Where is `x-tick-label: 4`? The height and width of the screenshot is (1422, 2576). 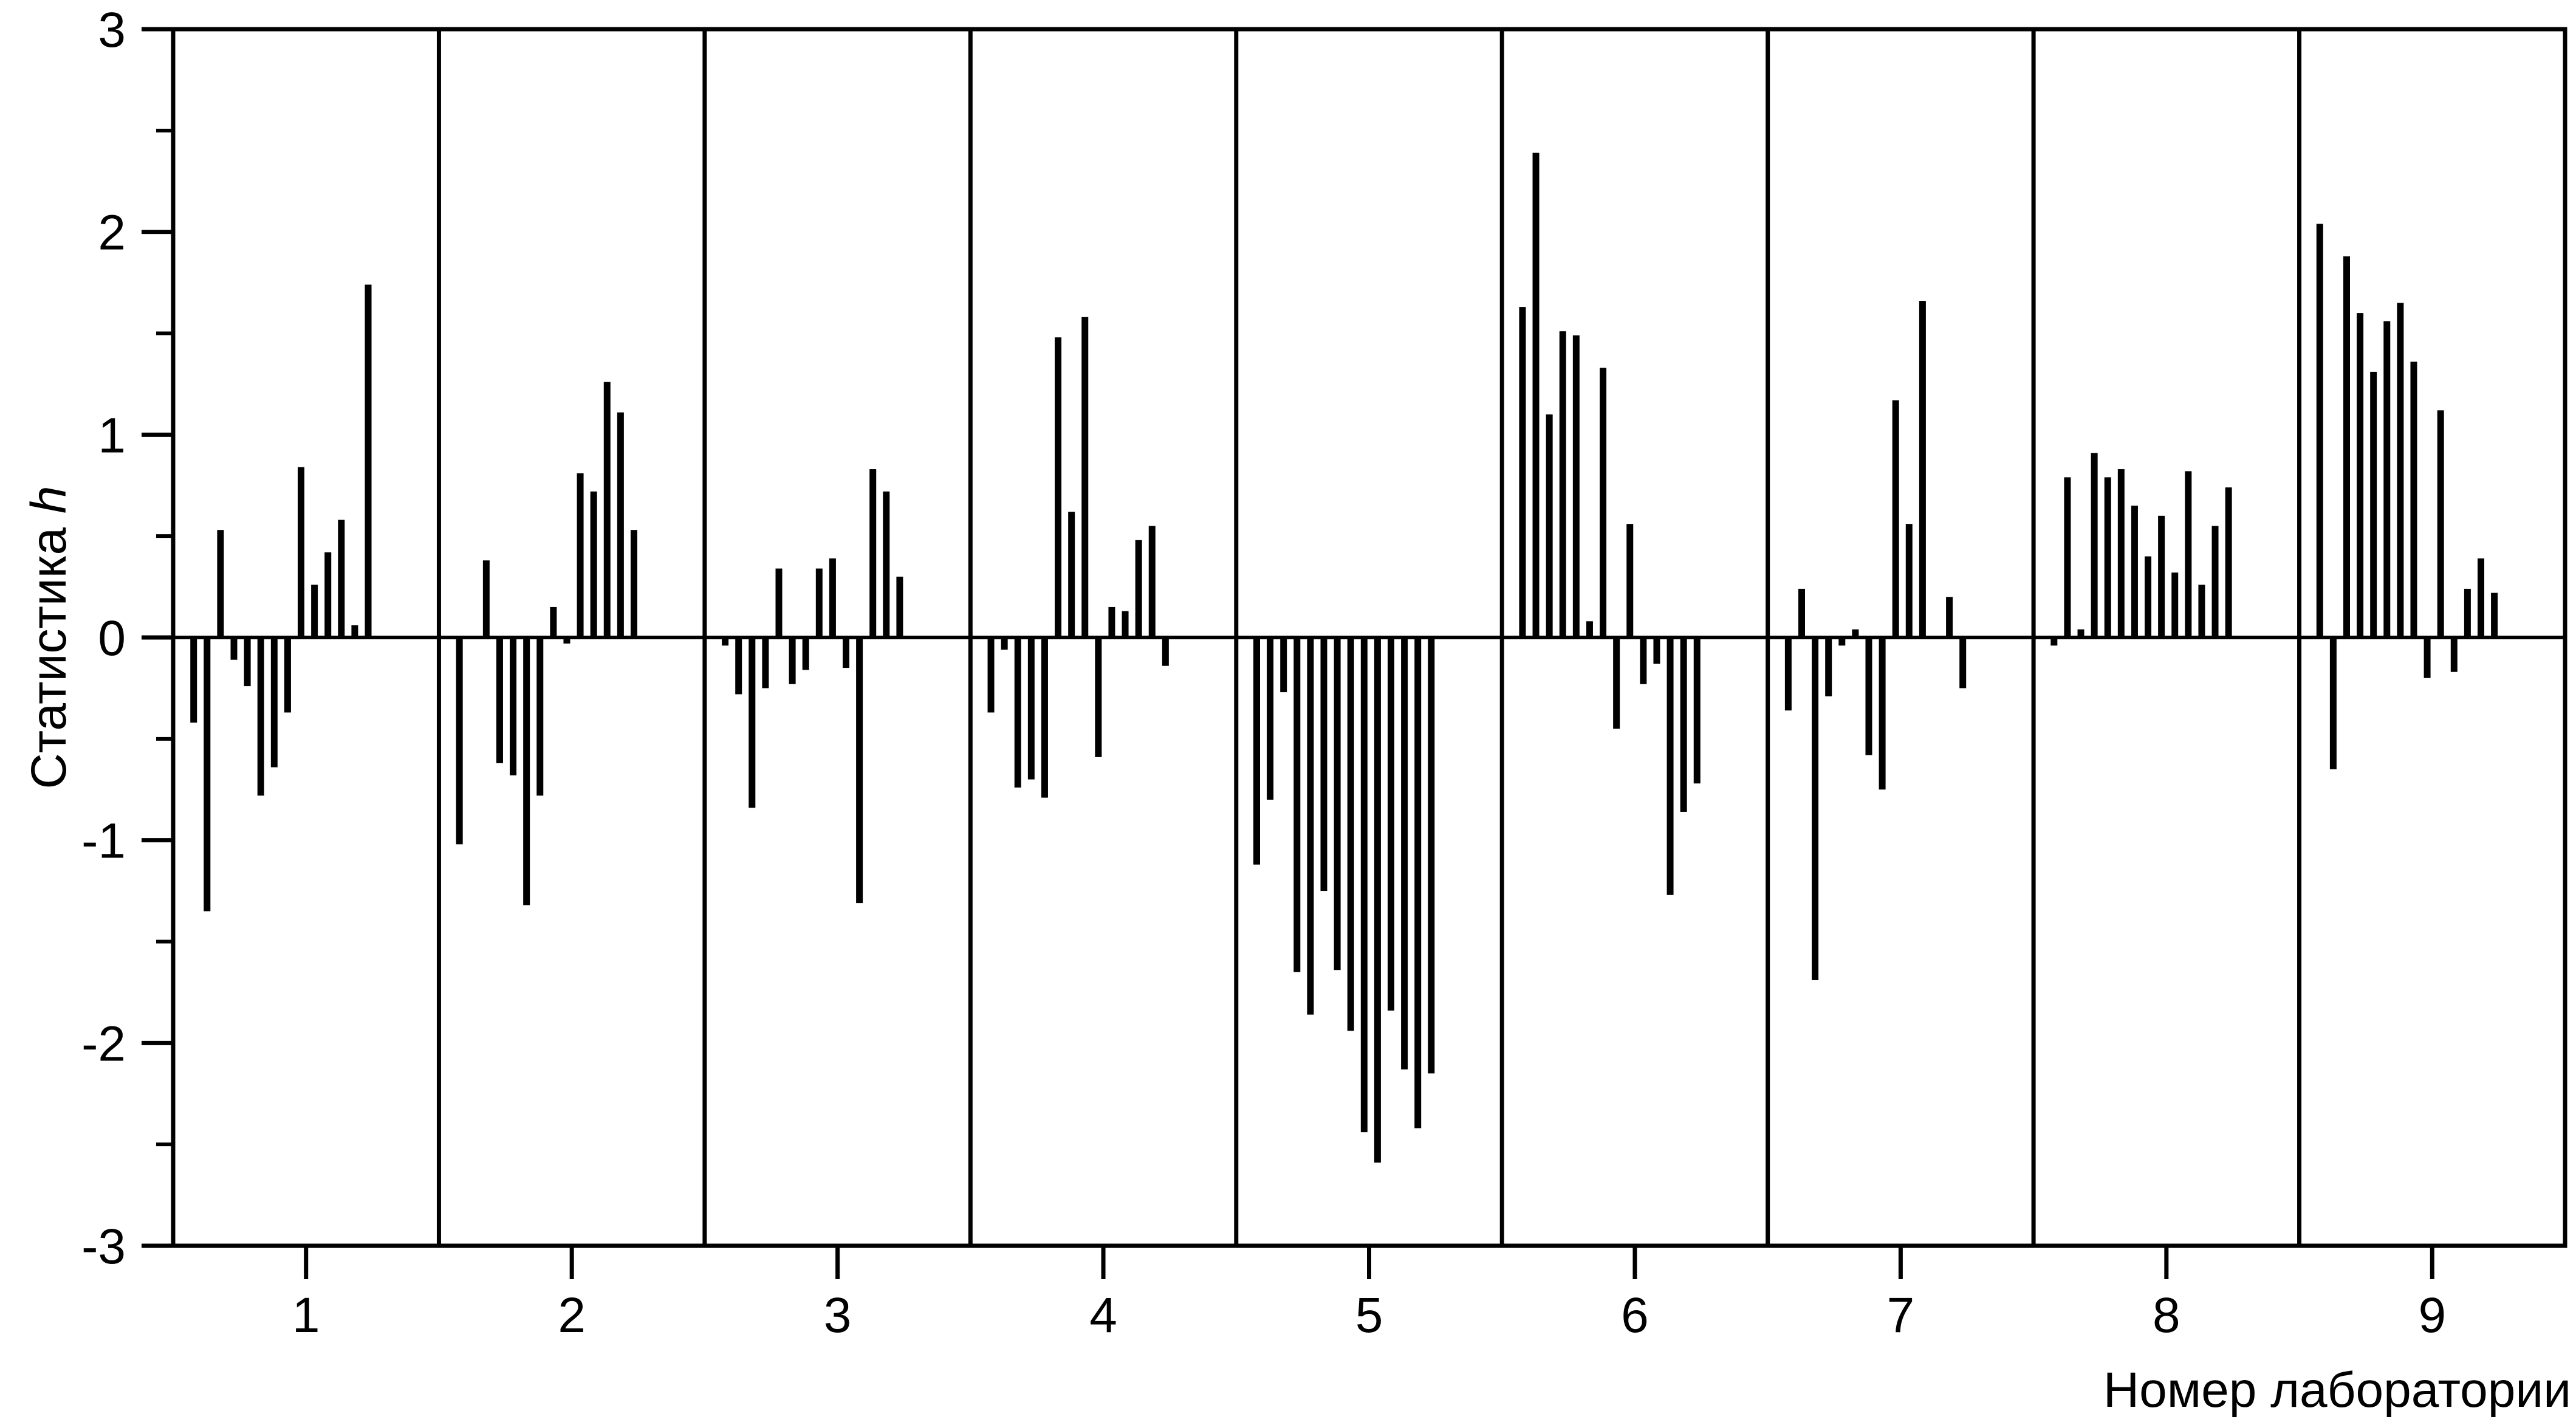 x-tick-label: 4 is located at coordinates (1103, 1315).